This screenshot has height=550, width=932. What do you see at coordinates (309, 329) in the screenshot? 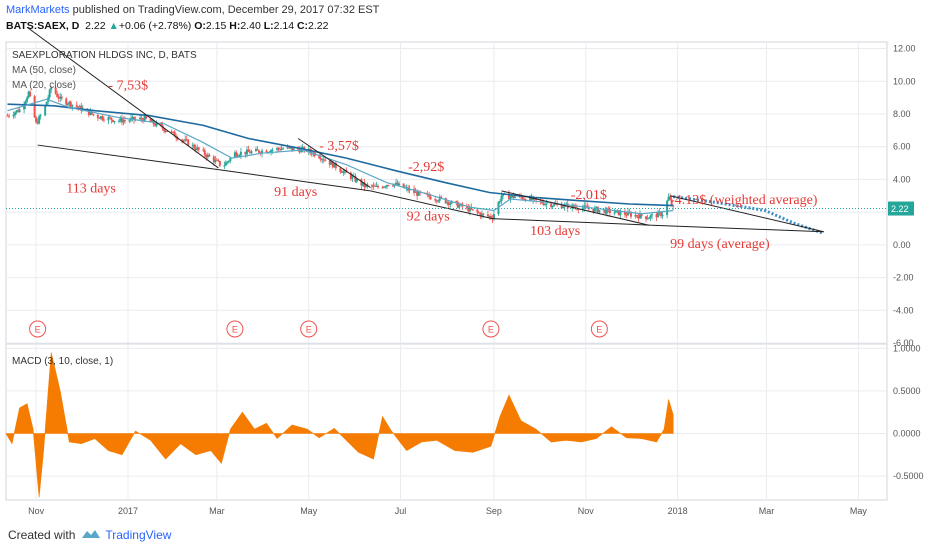
I see `earnings-marker` at bounding box center [309, 329].